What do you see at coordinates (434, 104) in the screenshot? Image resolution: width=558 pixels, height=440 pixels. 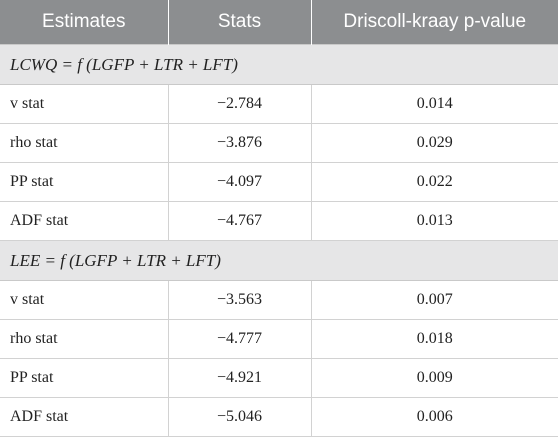 I see `pvalue-cell: 0.014` at bounding box center [434, 104].